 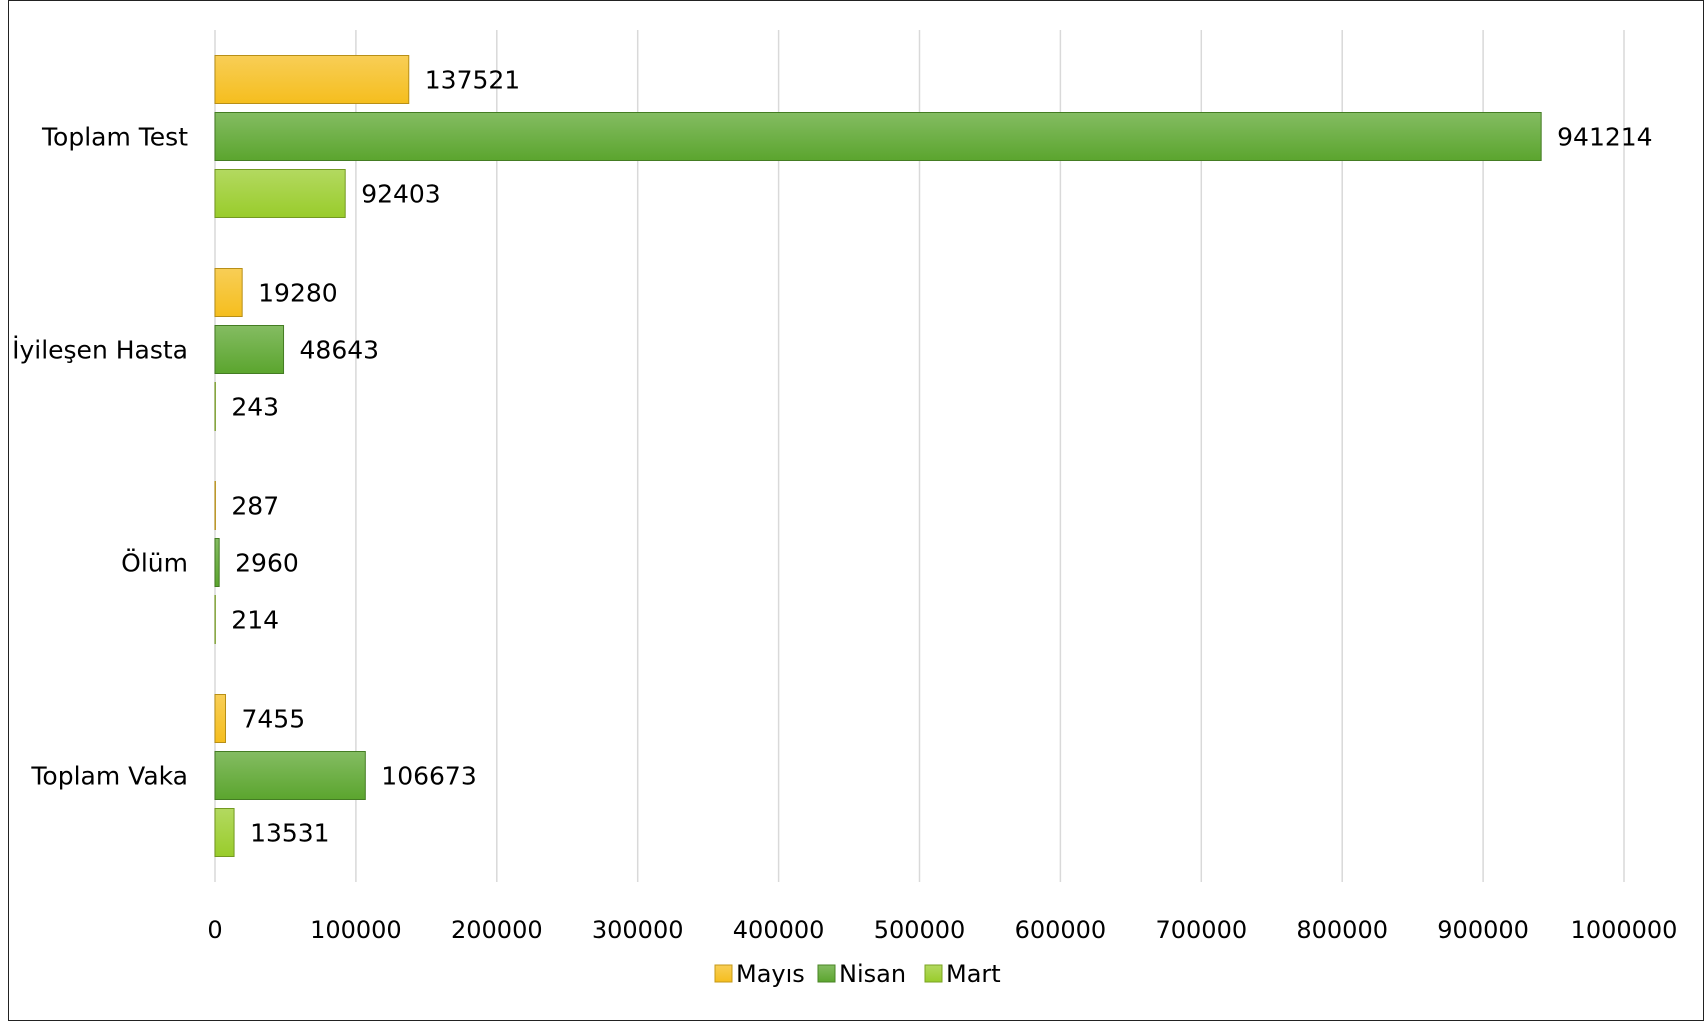 I want to click on data-label-mart-iyilesen-hasta: 243, so click(x=255, y=407).